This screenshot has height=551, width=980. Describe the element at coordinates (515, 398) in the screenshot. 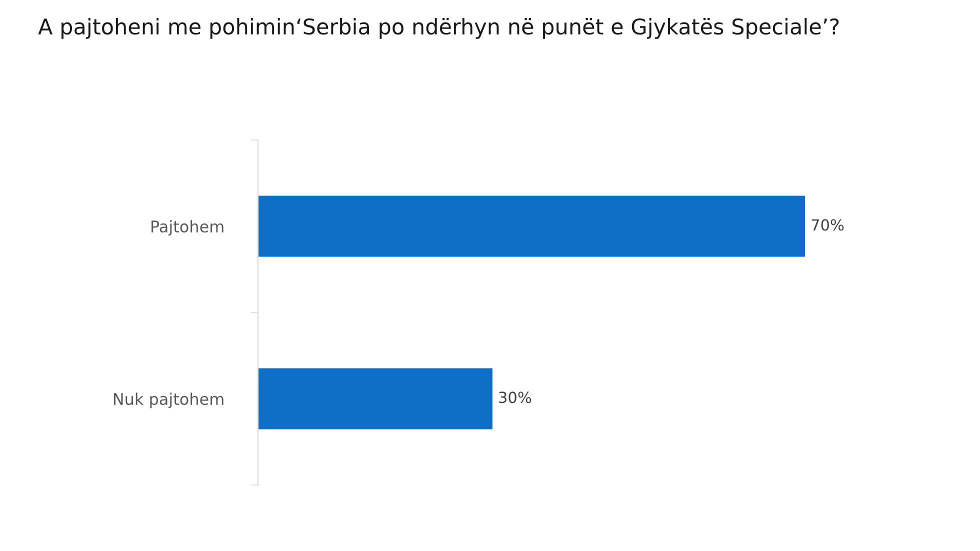

I see `data-label: 30%` at that location.